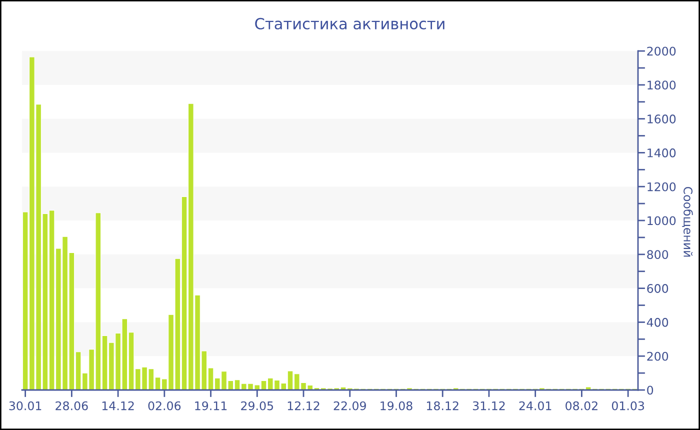 Image resolution: width=700 pixels, height=430 pixels. Describe the element at coordinates (662, 187) in the screenshot. I see `y-tick-label: 1200` at that location.